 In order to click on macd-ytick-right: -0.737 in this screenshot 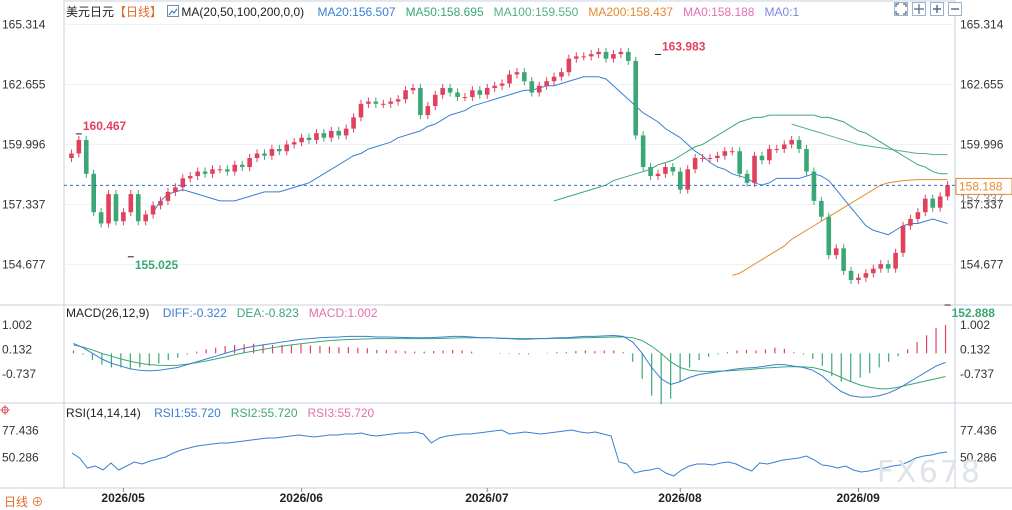, I will do `click(977, 374)`.